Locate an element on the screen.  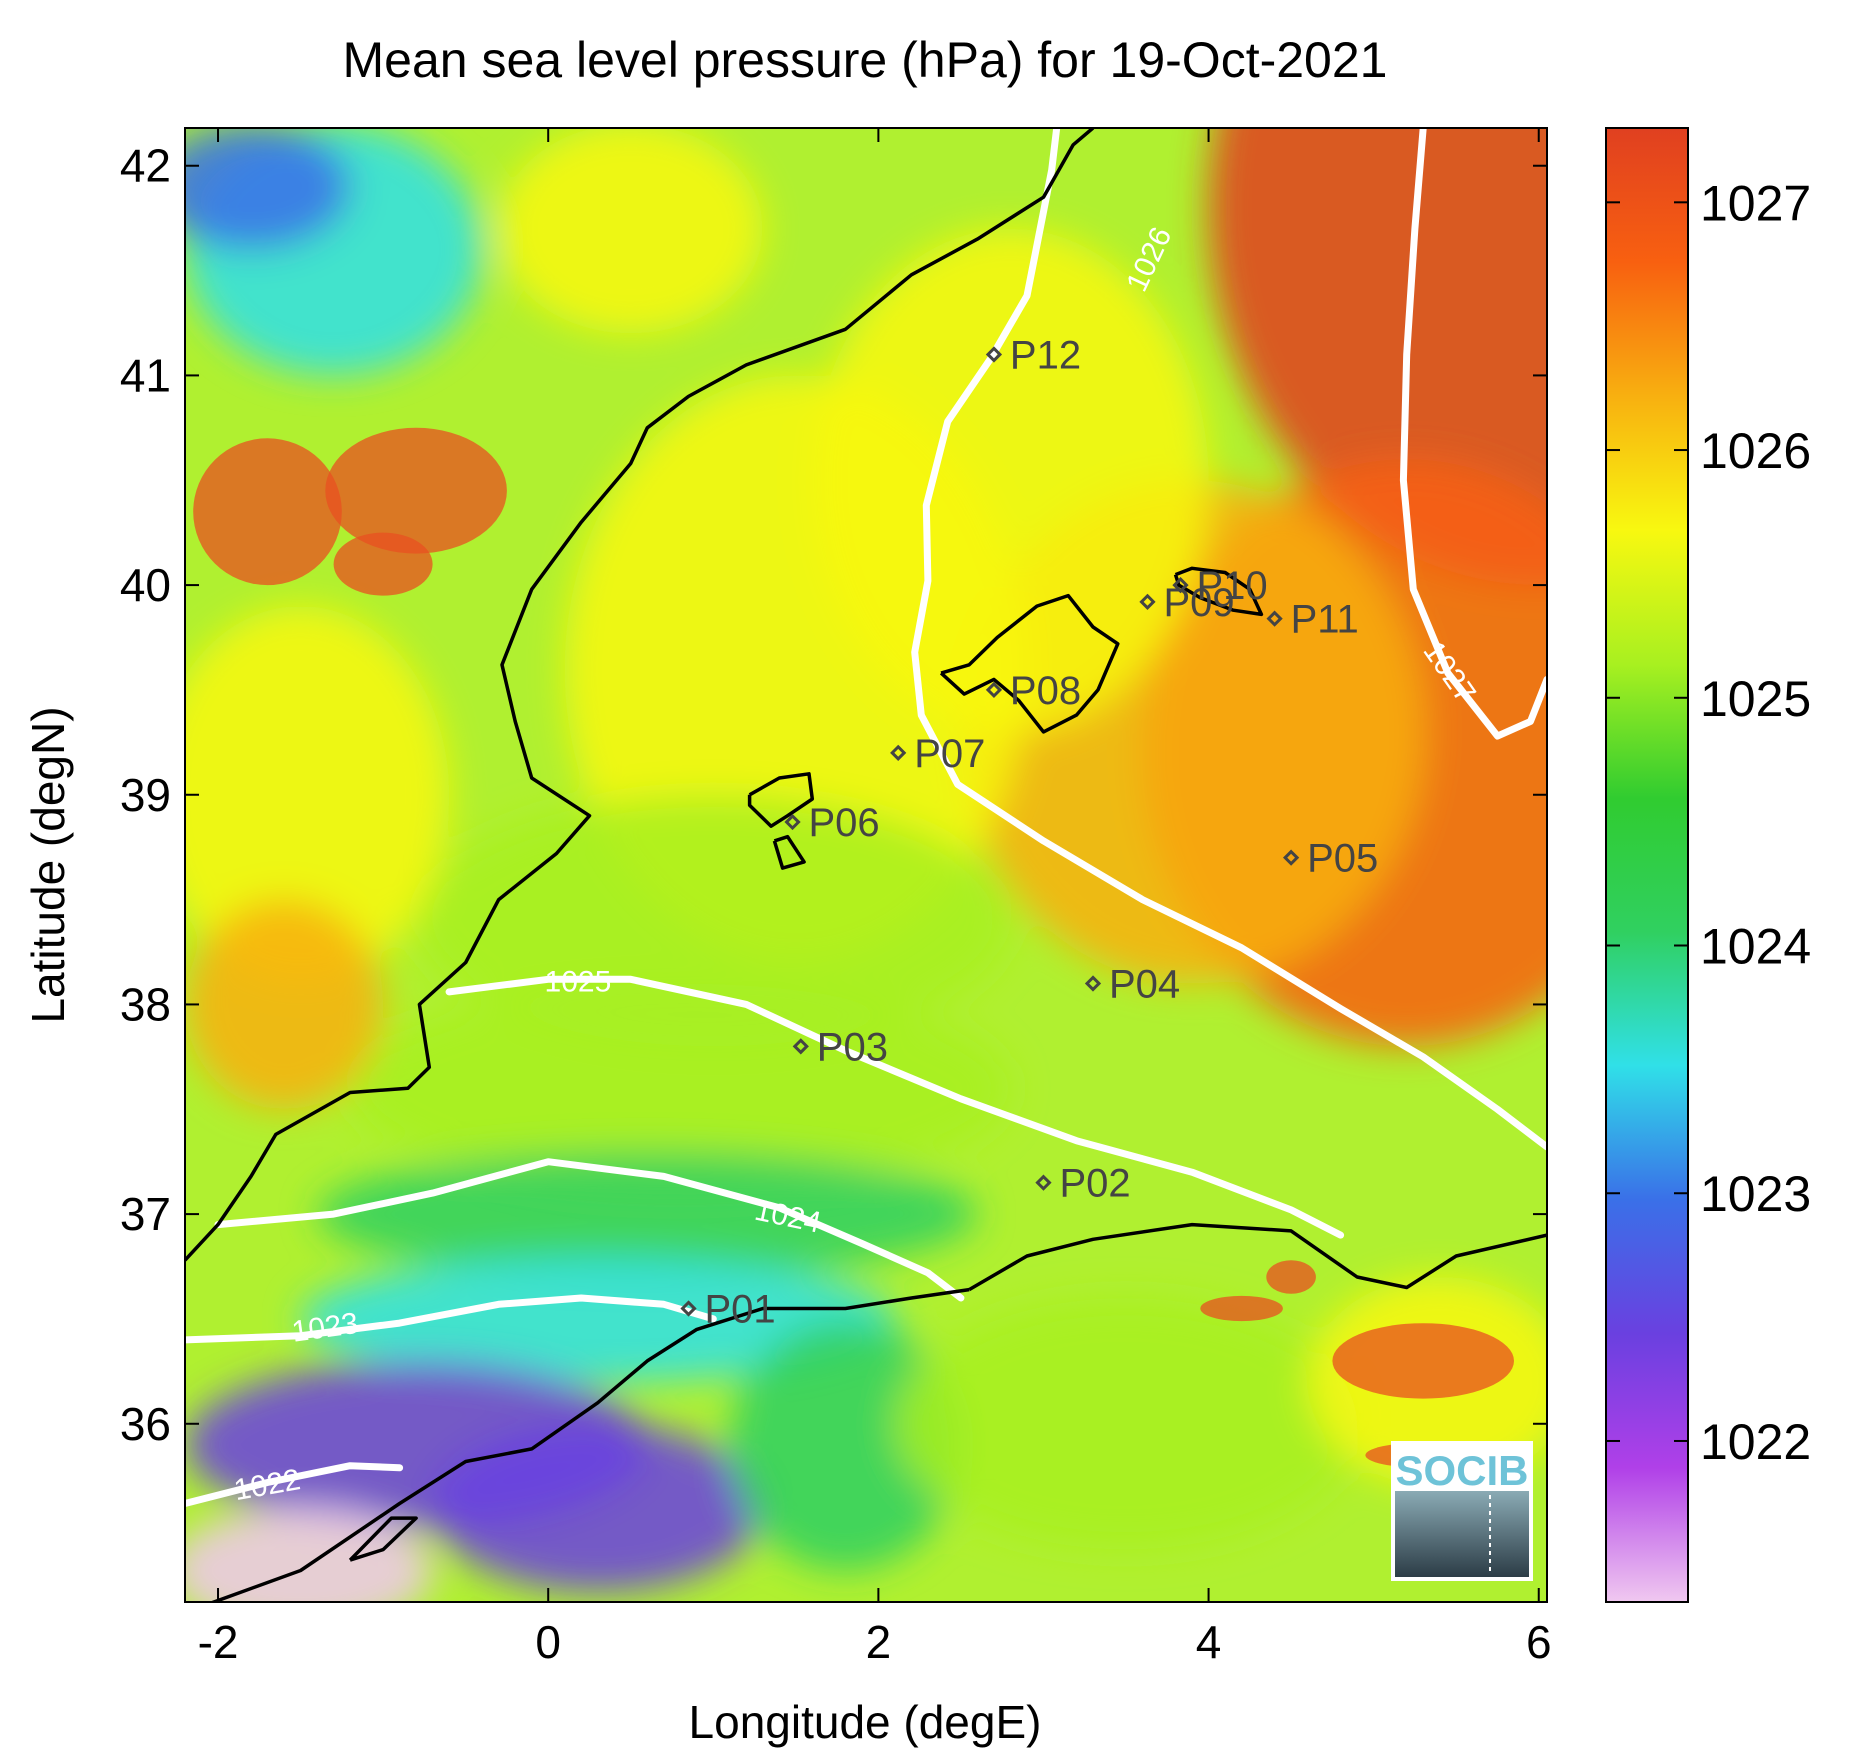
station-marker-p08 is located at coordinates (994, 690).